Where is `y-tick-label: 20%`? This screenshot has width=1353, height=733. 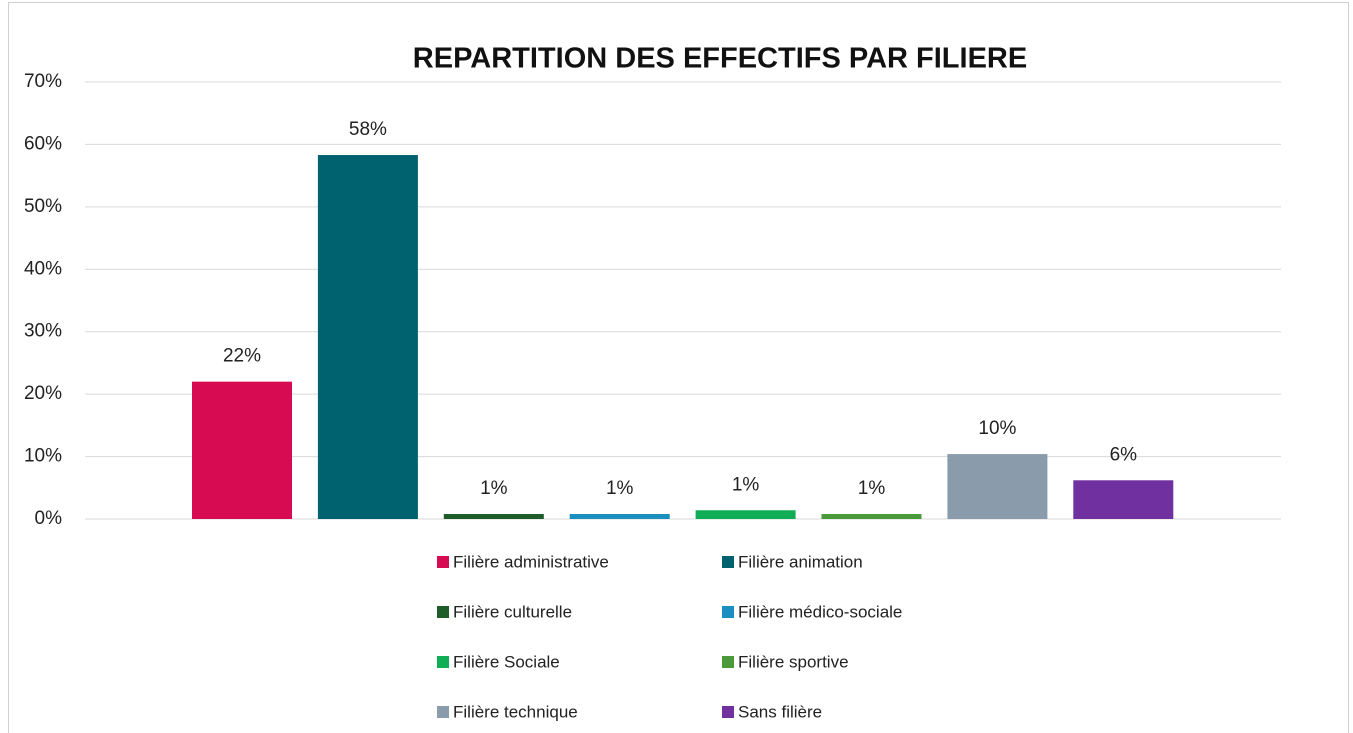 y-tick-label: 20% is located at coordinates (43, 393).